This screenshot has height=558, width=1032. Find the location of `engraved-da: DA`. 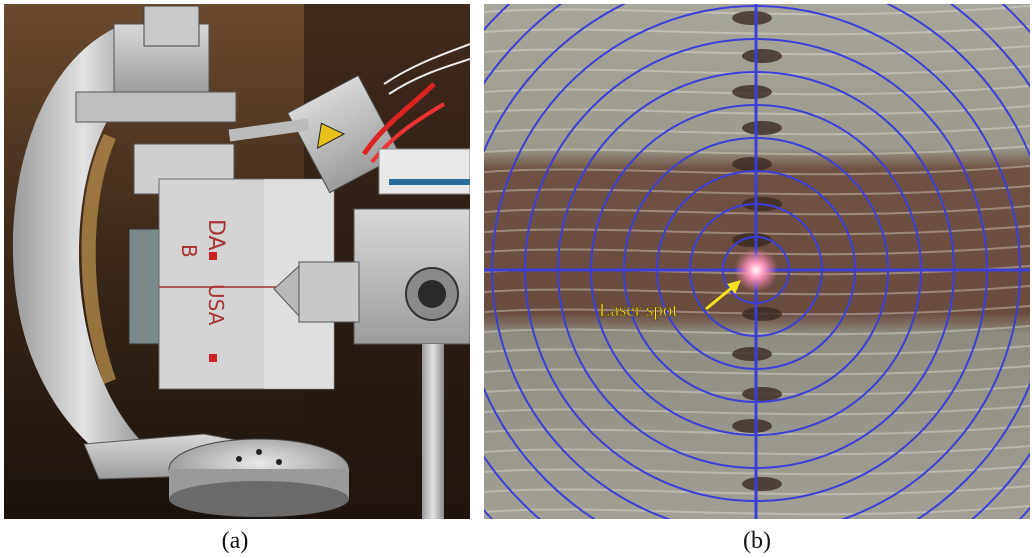

engraved-da: DA is located at coordinates (215, 235).